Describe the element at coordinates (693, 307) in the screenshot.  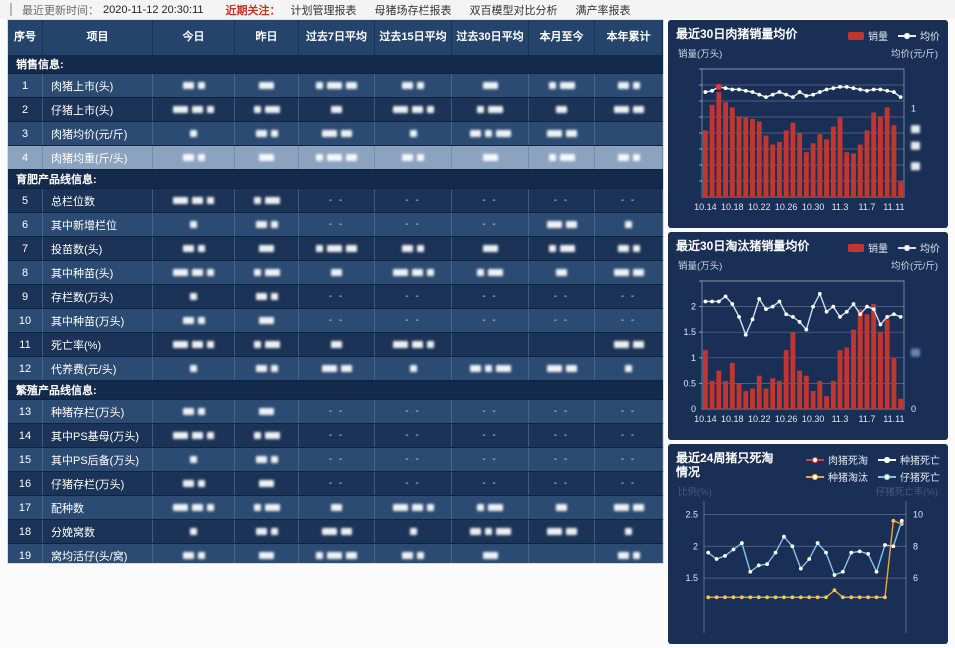
I see `svg-text: 2` at that location.